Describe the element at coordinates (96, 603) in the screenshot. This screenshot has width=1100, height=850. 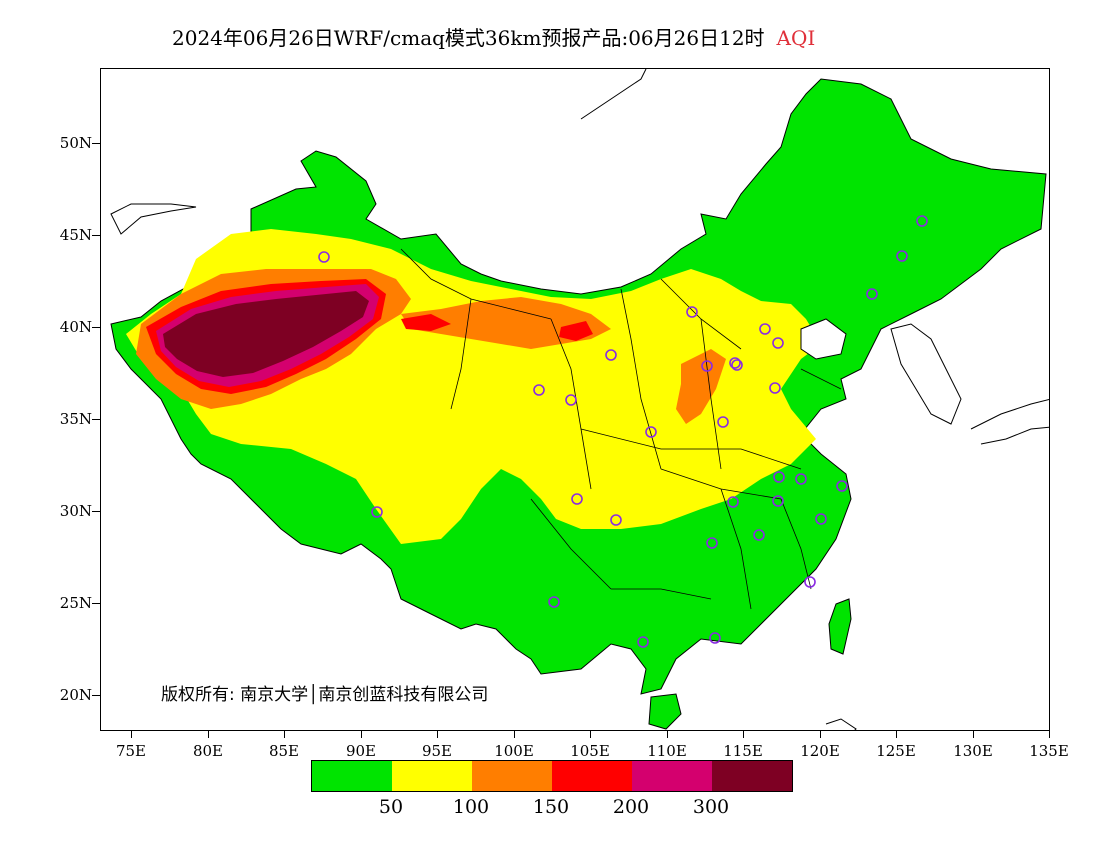
I see `lat-tick-25n` at that location.